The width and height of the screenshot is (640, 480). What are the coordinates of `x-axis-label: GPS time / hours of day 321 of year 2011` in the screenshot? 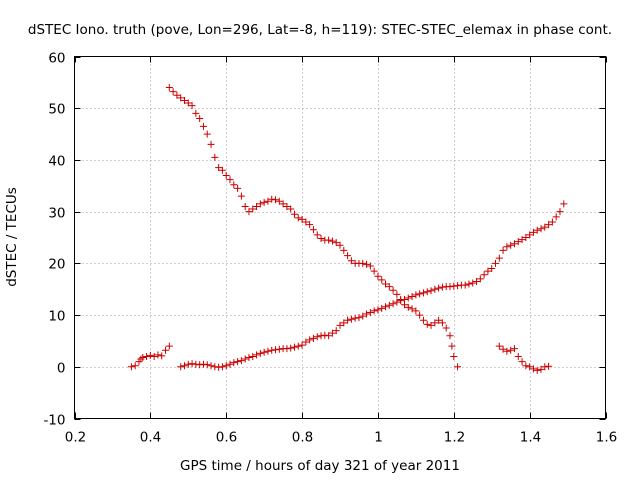 It's located at (320, 466).